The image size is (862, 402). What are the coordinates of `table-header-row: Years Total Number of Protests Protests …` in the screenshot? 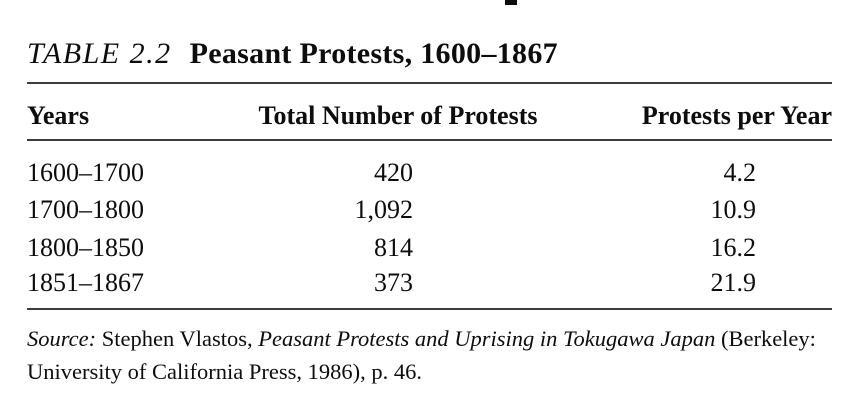 It's located at (429, 116).